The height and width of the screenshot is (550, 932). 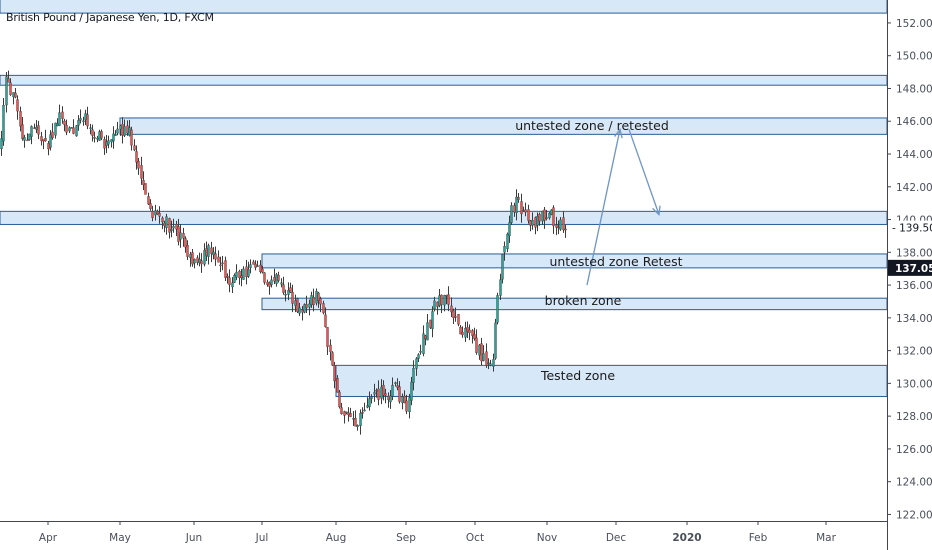 What do you see at coordinates (914, 319) in the screenshot?
I see `price-tick-label: 134.000` at bounding box center [914, 319].